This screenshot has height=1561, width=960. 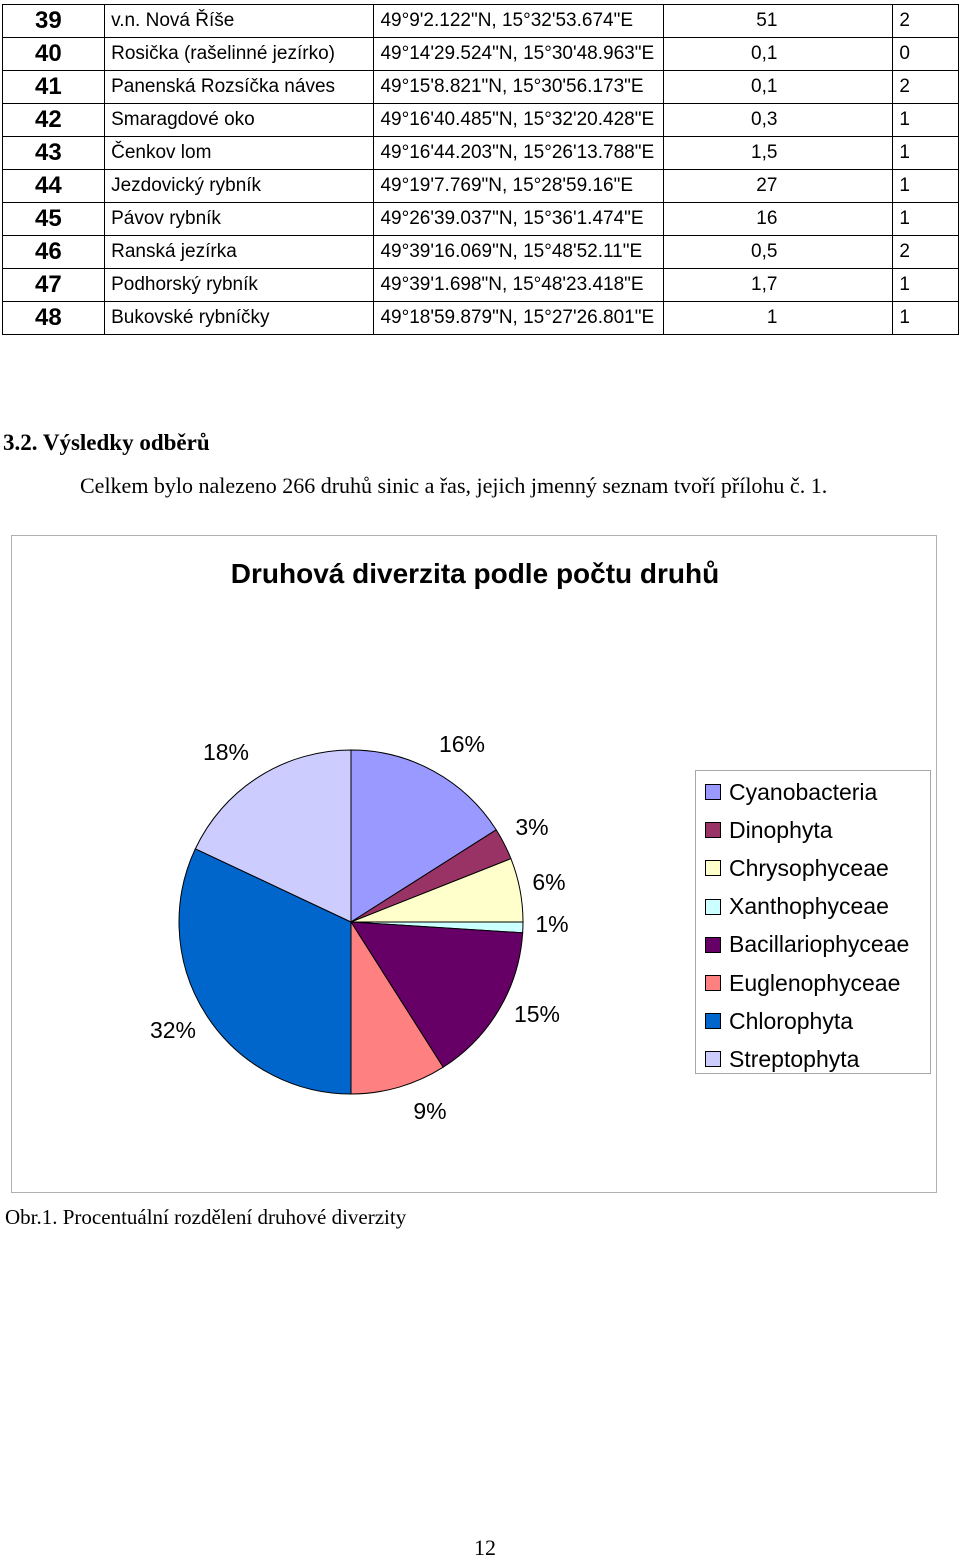 What do you see at coordinates (53, 219) in the screenshot?
I see `site-number: 45` at bounding box center [53, 219].